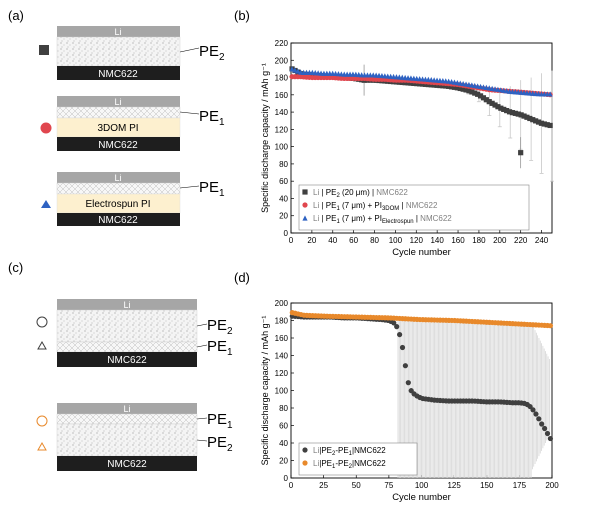  I want to click on x-tick-label: 50, so click(356, 485).